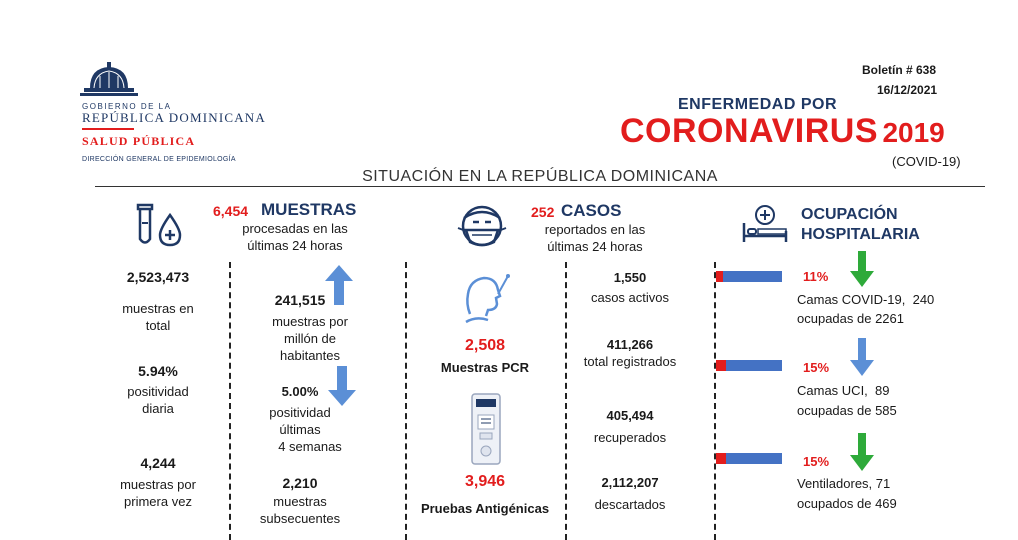 The image size is (1018, 540). Describe the element at coordinates (844, 483) in the screenshot. I see `occupancy-line1: Ventiladores, 71` at that location.